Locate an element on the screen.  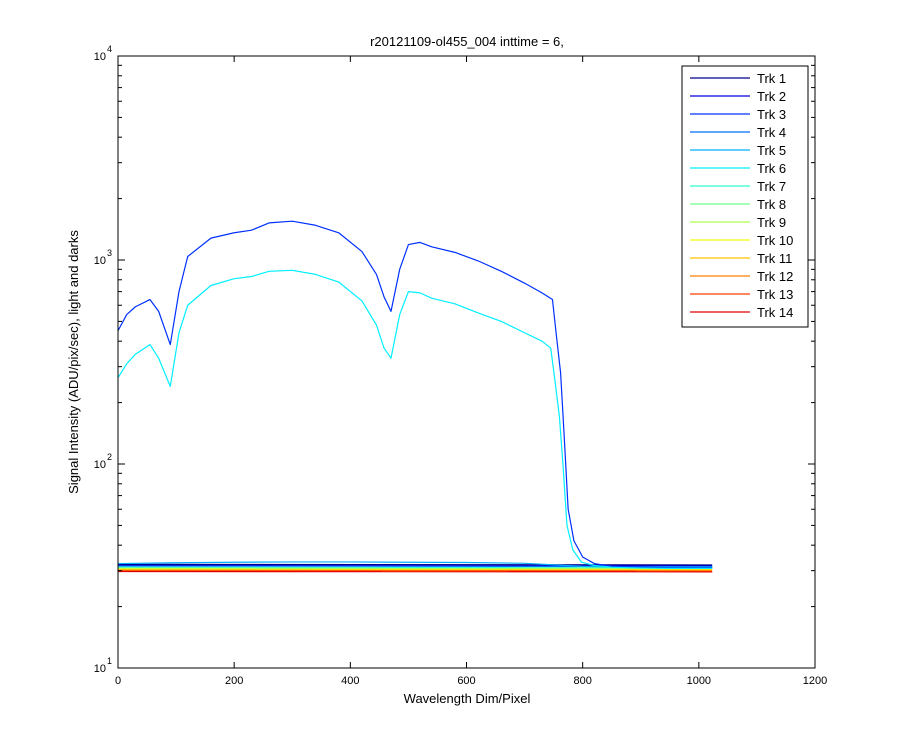
y-tick-exponent: 1 is located at coordinates (109, 661).